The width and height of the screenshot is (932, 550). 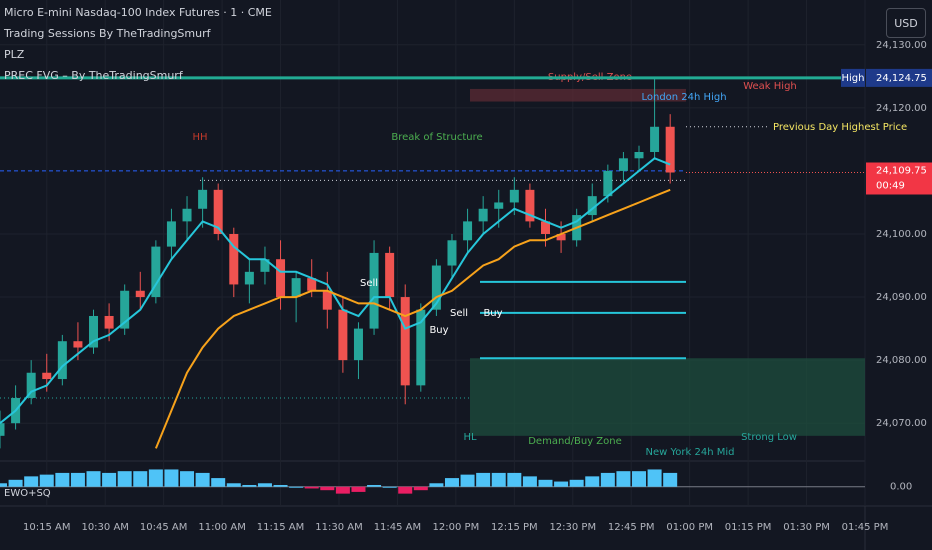 I want to click on indicator-name: PLZ, so click(x=14, y=54).